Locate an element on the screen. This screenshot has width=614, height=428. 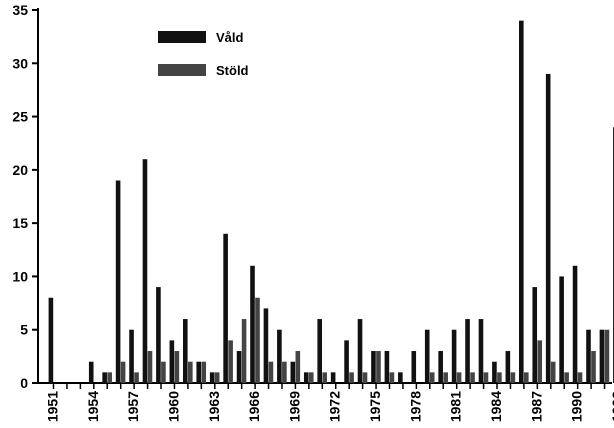
x-tick-label: 1963 is located at coordinates (214, 406).